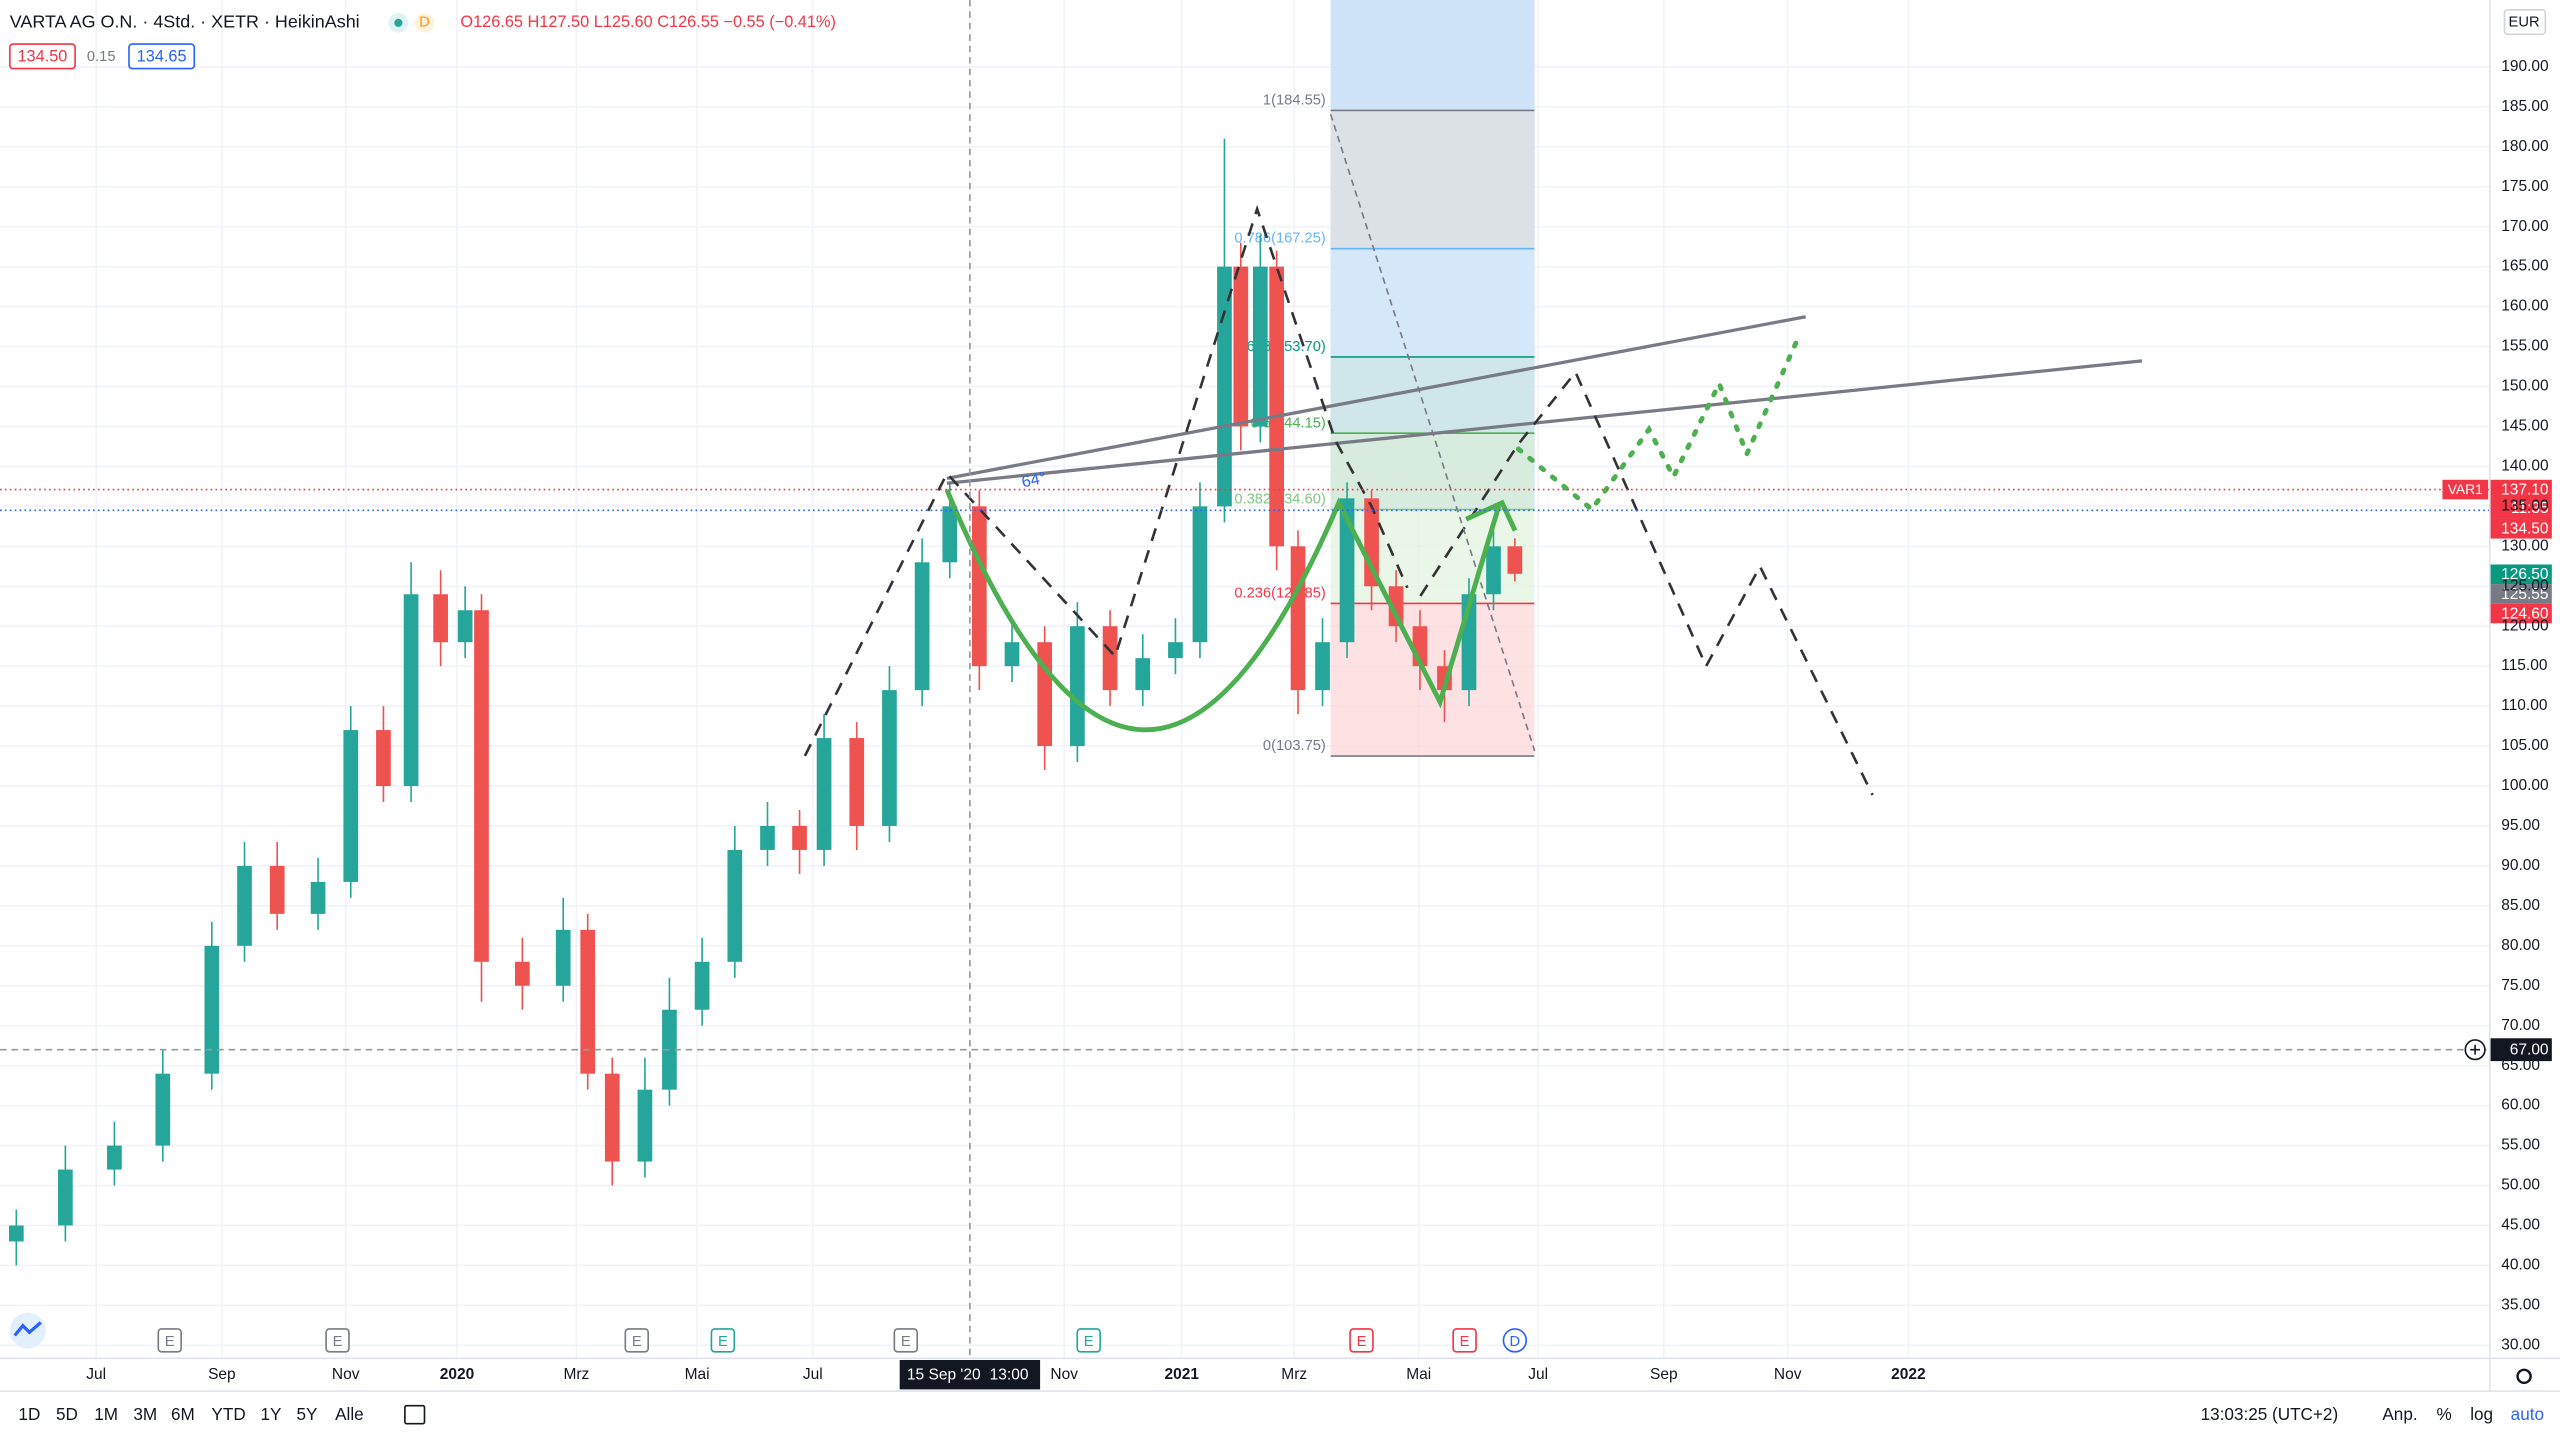 The image size is (2560, 1440). Describe the element at coordinates (2524, 1376) in the screenshot. I see `settings-icon` at that location.